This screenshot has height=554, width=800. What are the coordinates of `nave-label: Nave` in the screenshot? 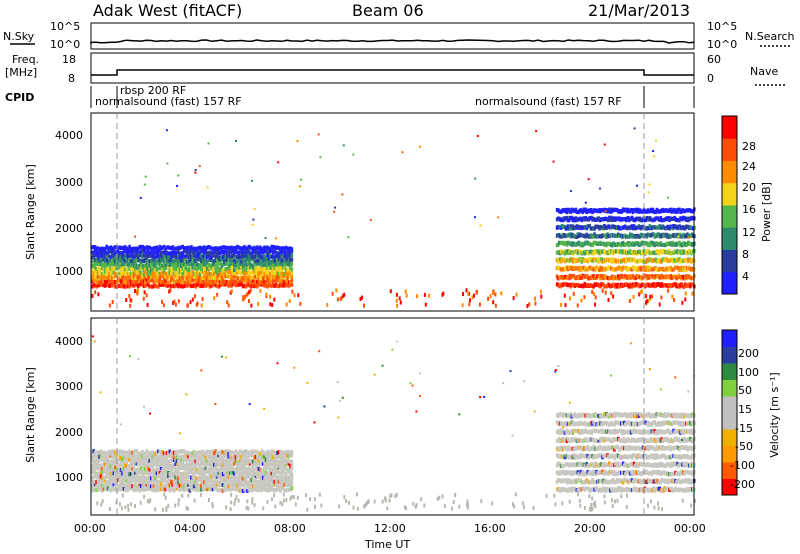 It's located at (764, 71).